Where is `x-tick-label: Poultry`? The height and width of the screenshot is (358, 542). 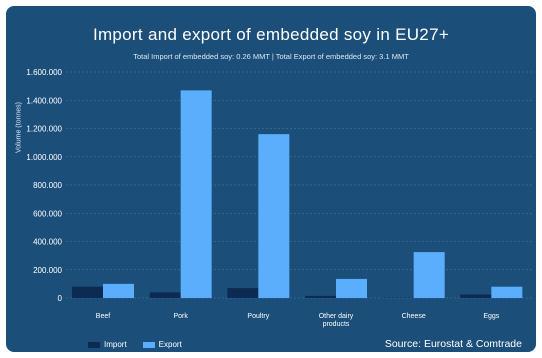 x-tick-label: Poultry is located at coordinates (258, 316).